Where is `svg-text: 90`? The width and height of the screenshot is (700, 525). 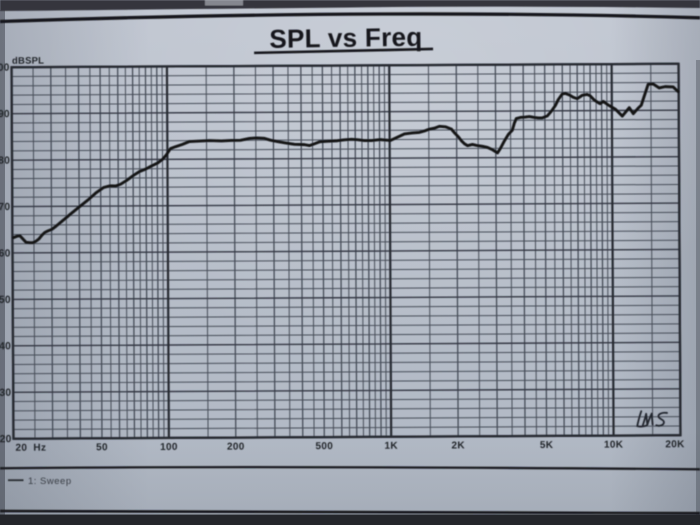
svg-text: 90 is located at coordinates (5, 114).